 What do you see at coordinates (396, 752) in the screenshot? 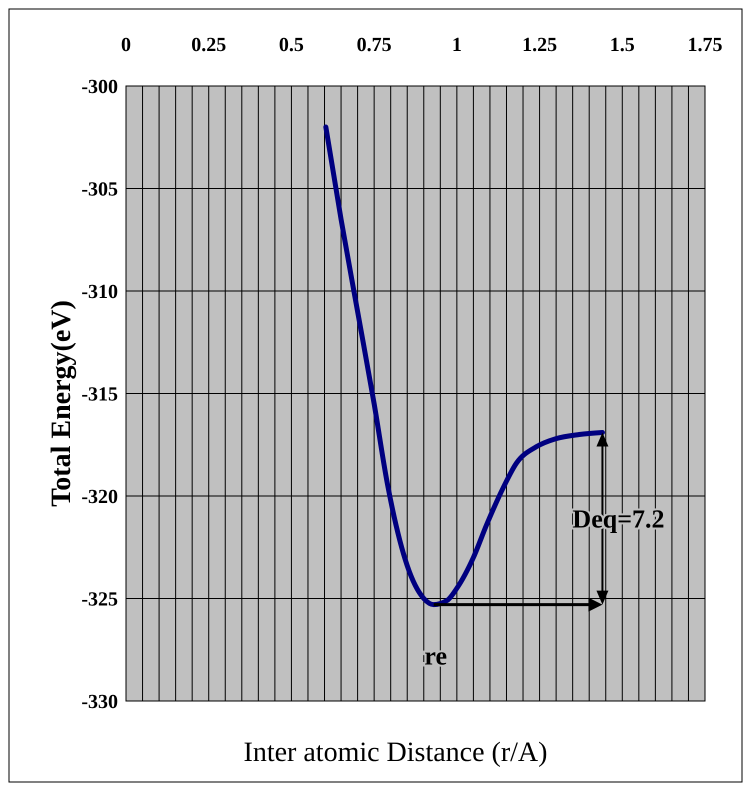
I see `x-axis-title: Inter atomic Distance (r/A)` at bounding box center [396, 752].